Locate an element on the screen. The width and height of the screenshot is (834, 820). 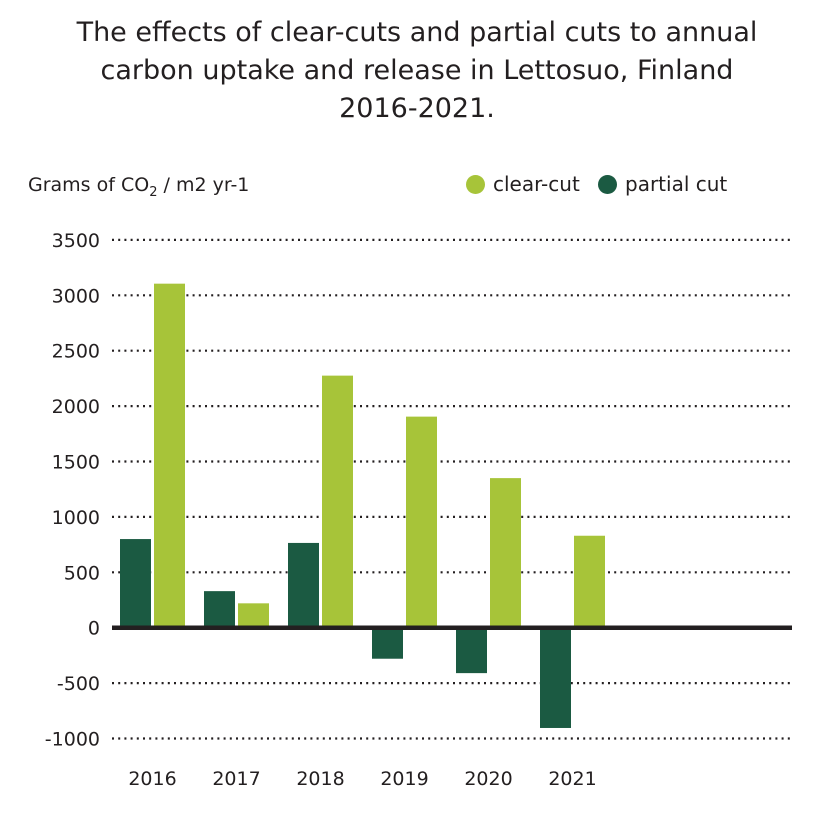
bar-clear-cut-2019 is located at coordinates (421, 522).